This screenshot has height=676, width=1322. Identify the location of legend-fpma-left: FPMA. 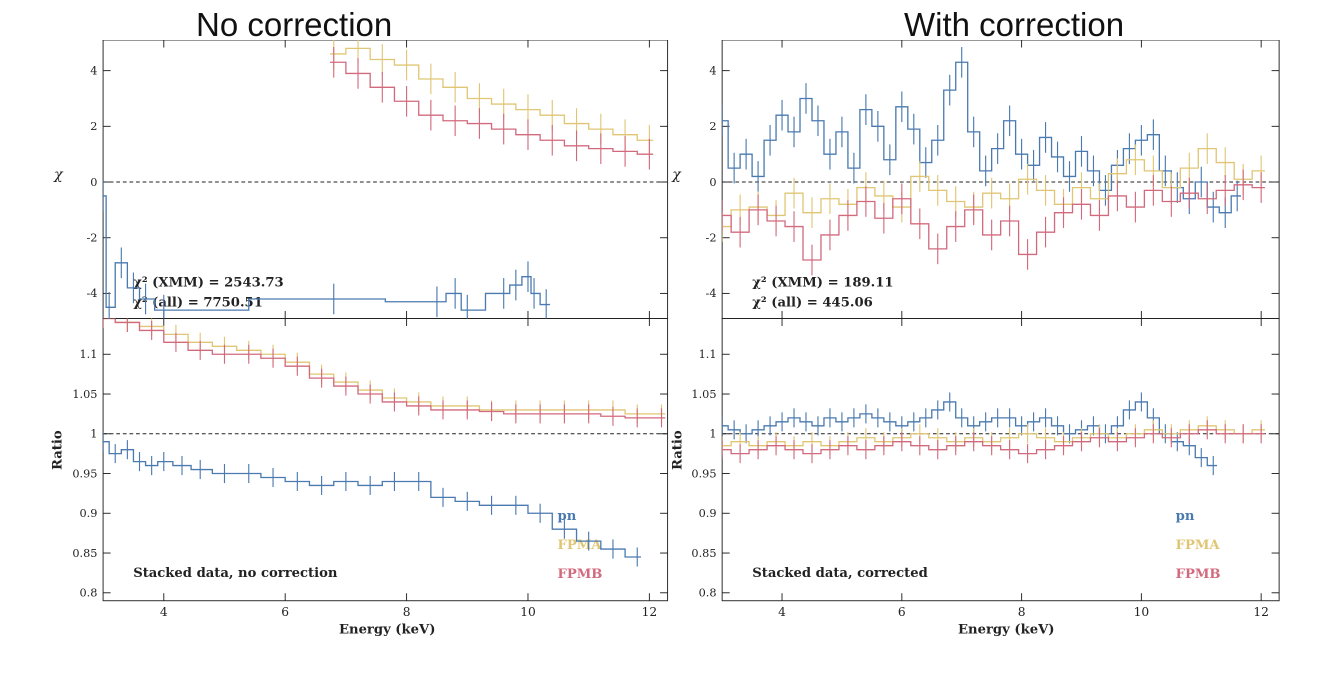
(580, 545).